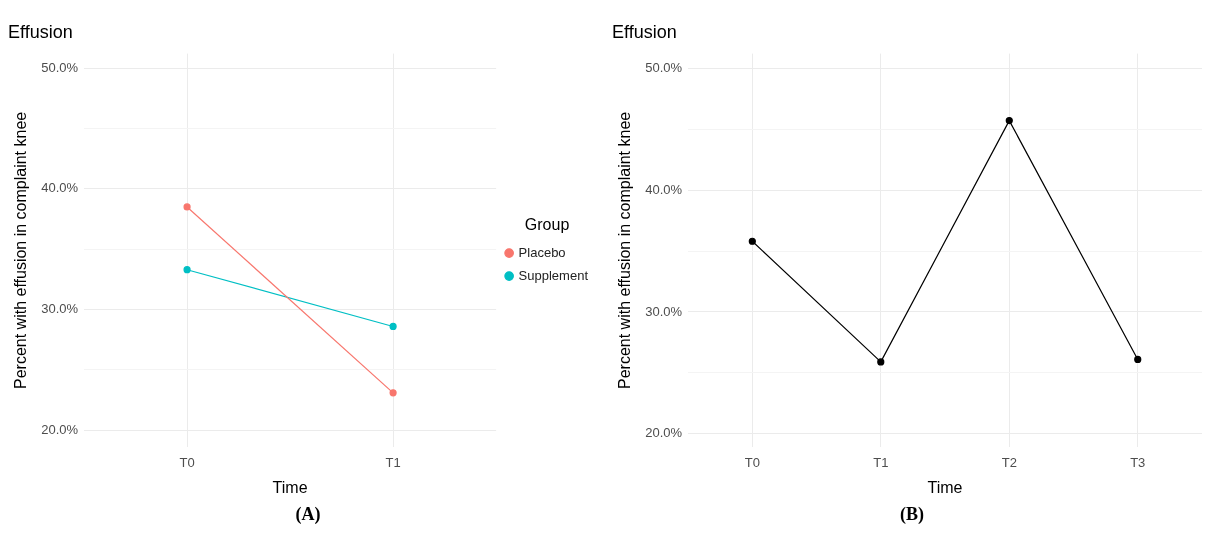 The width and height of the screenshot is (1220, 547). What do you see at coordinates (912, 514) in the screenshot?
I see `text: (B)` at bounding box center [912, 514].